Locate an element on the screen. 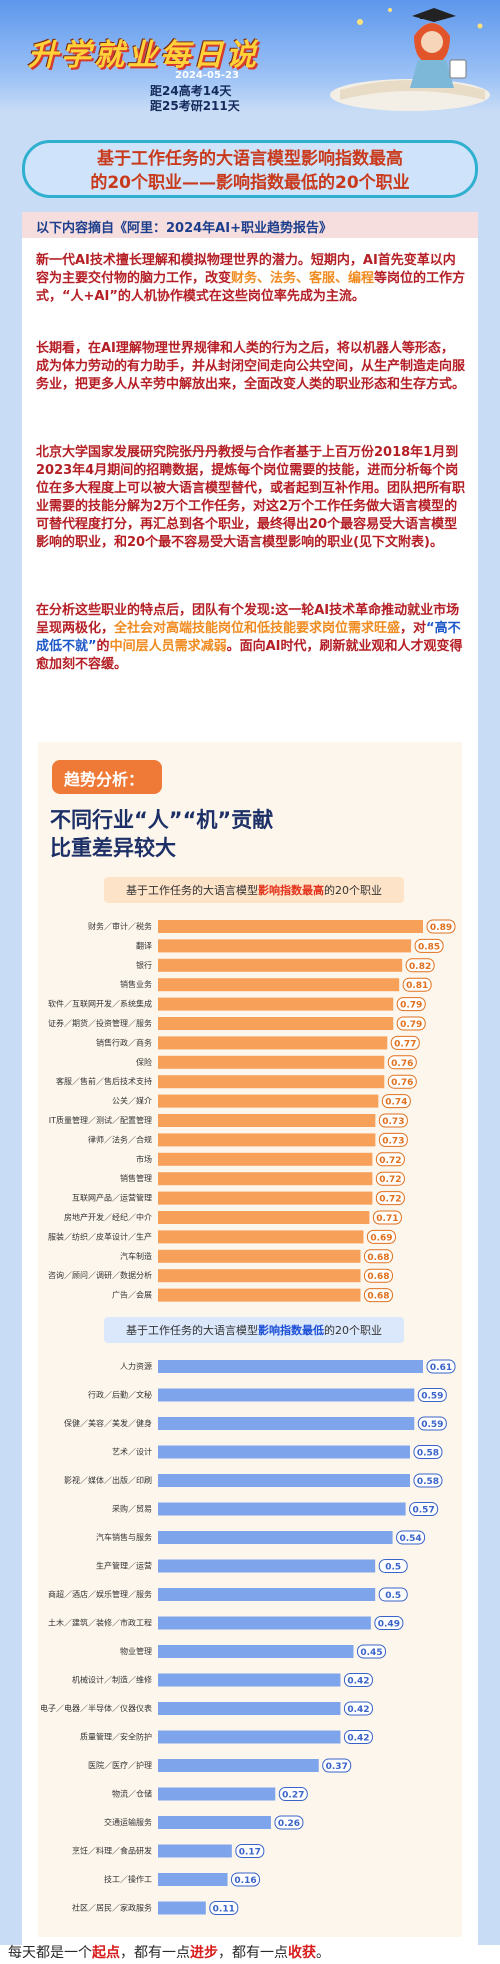 The width and height of the screenshot is (500, 1964). chart-highest-title-text: 基于工作任务的大语言模型 is located at coordinates (192, 890).